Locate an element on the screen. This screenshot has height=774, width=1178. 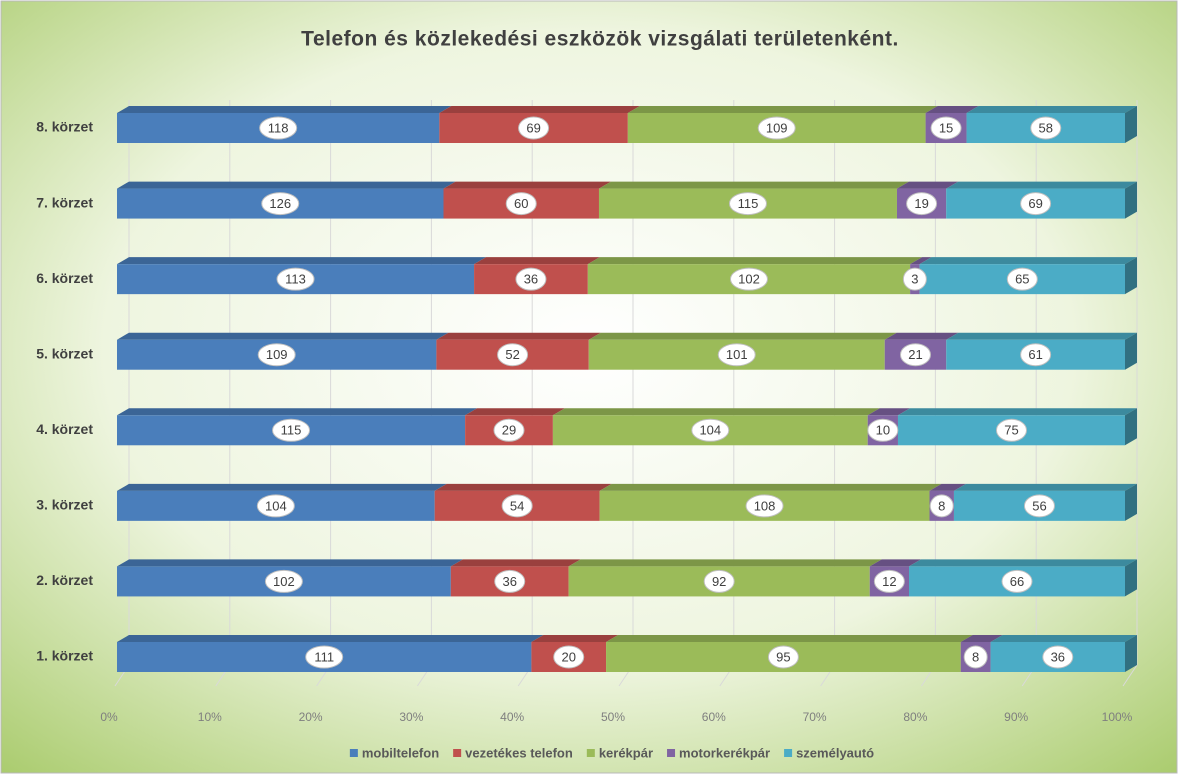
data-label: 92 is located at coordinates (719, 581).